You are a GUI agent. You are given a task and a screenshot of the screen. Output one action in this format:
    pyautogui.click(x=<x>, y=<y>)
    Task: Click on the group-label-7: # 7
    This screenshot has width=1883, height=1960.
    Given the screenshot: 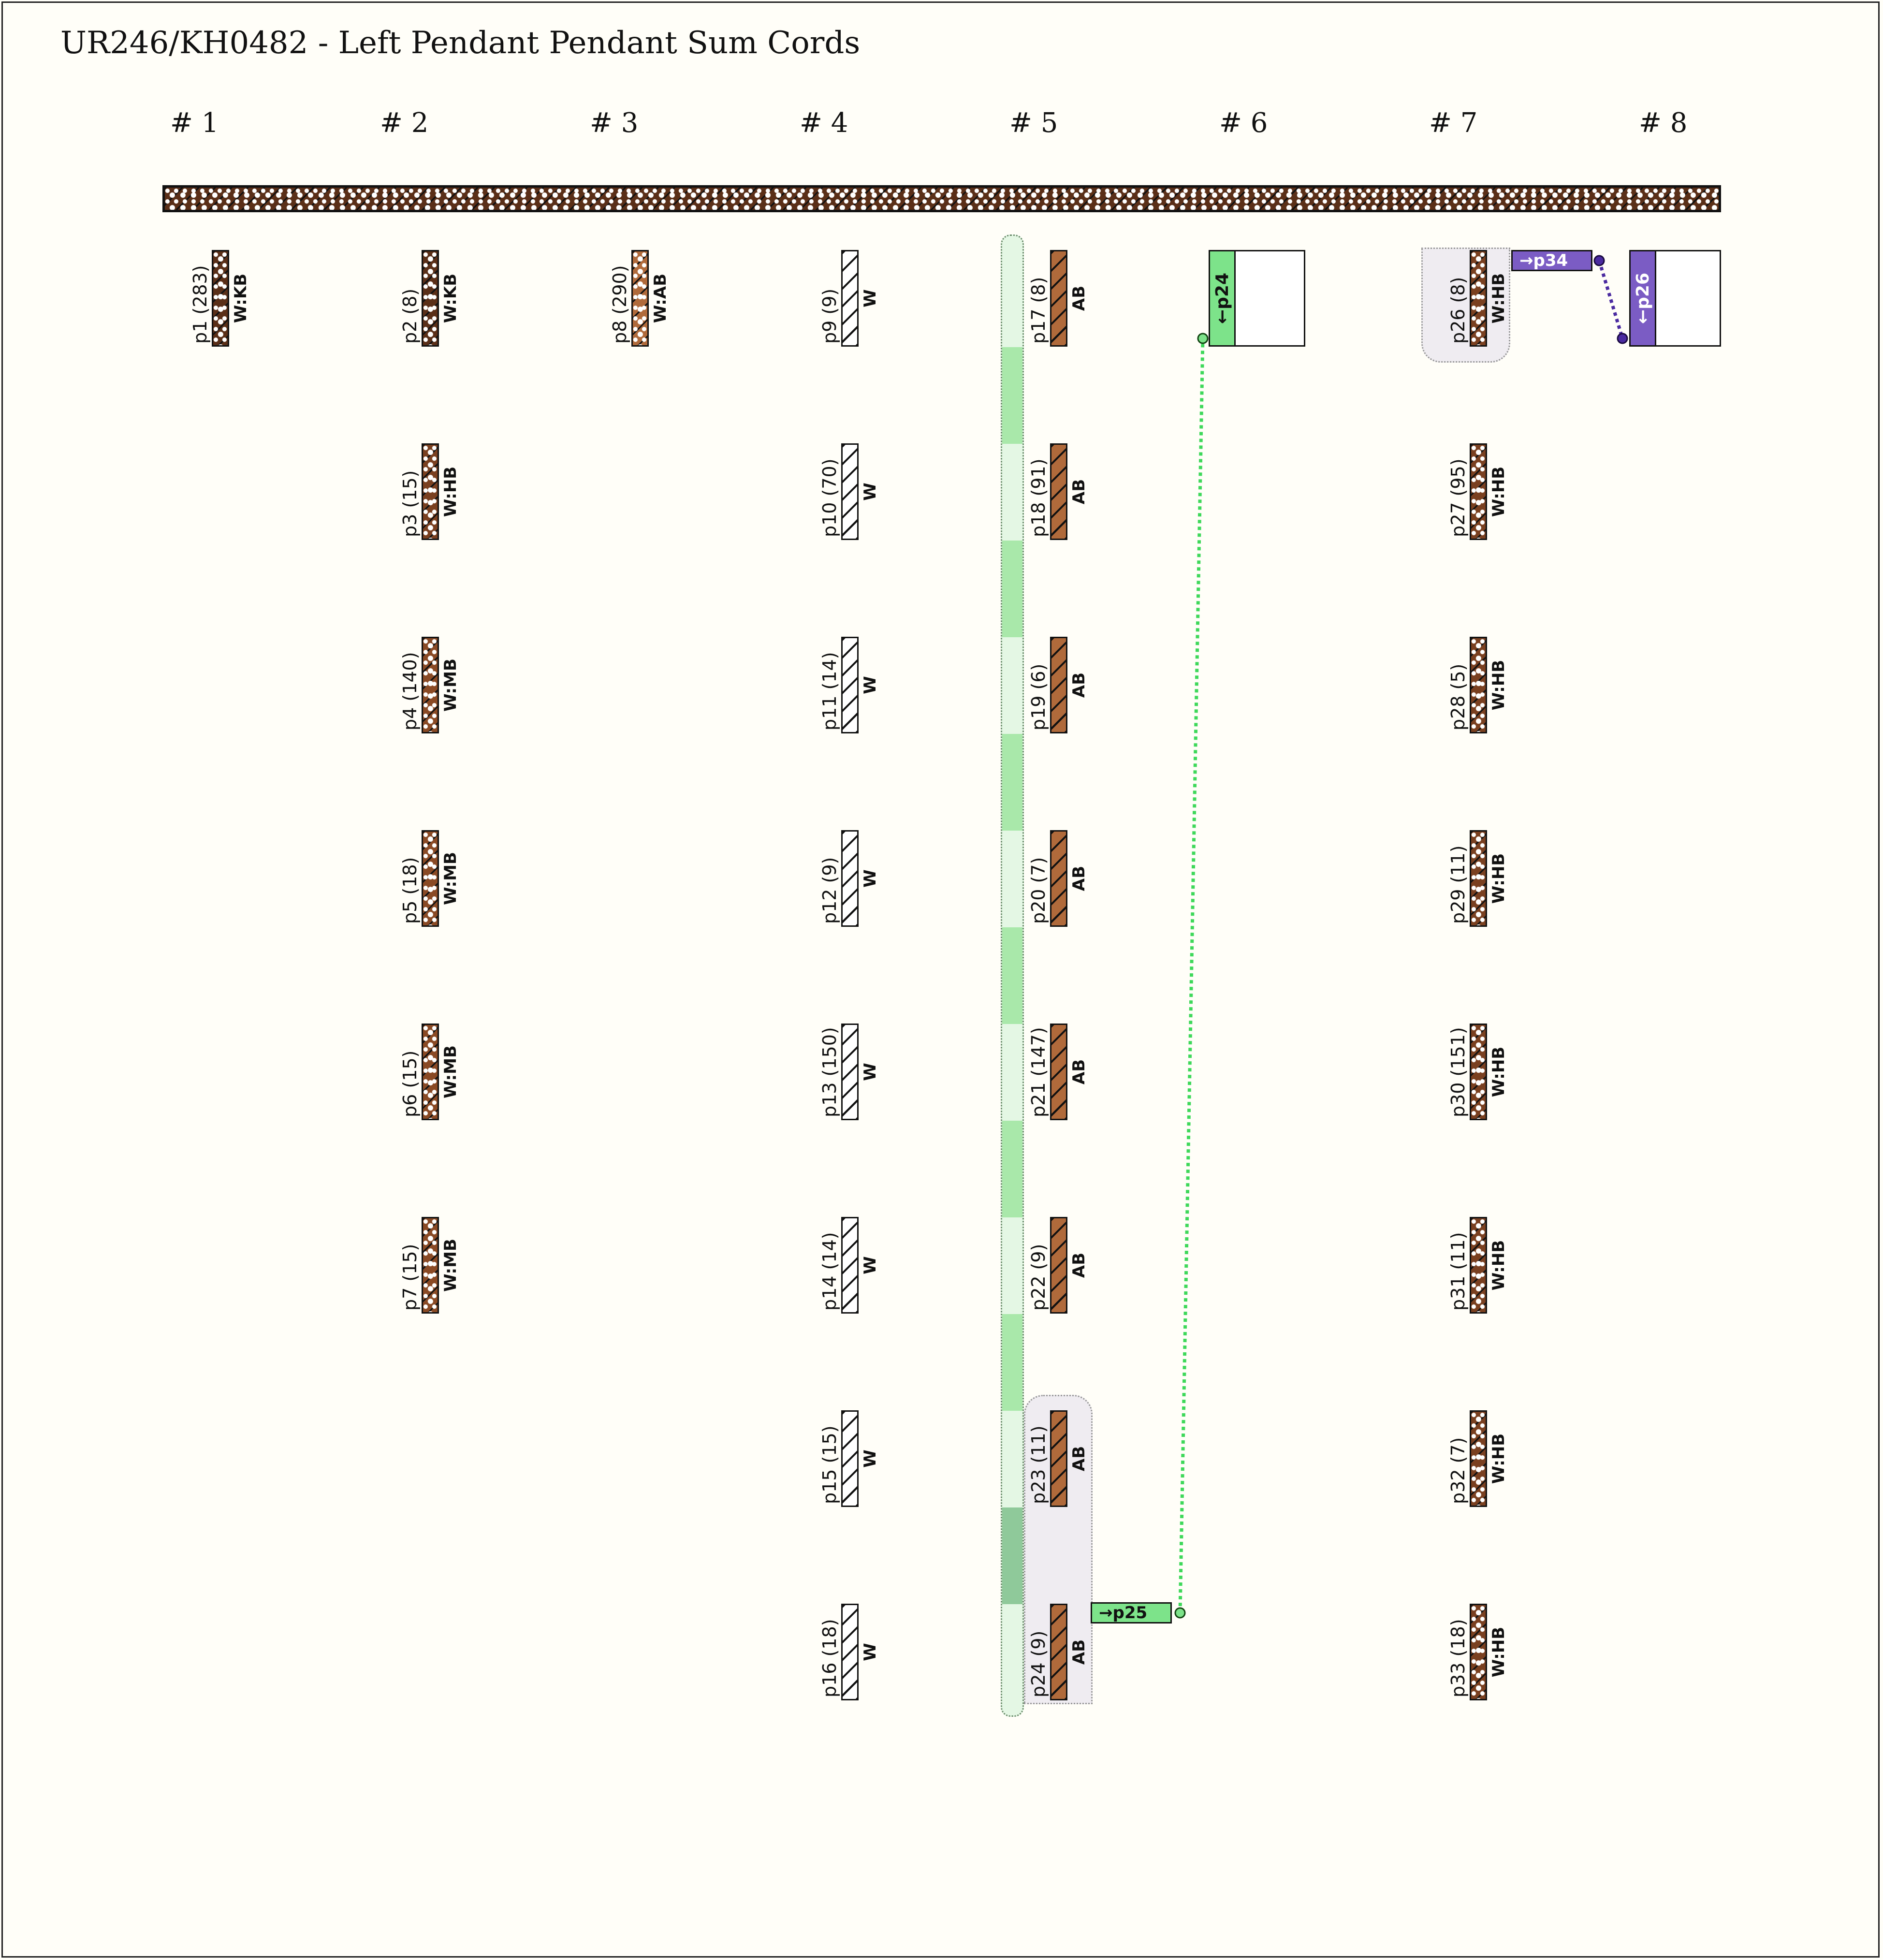 What is the action you would take?
    pyautogui.click(x=1453, y=123)
    